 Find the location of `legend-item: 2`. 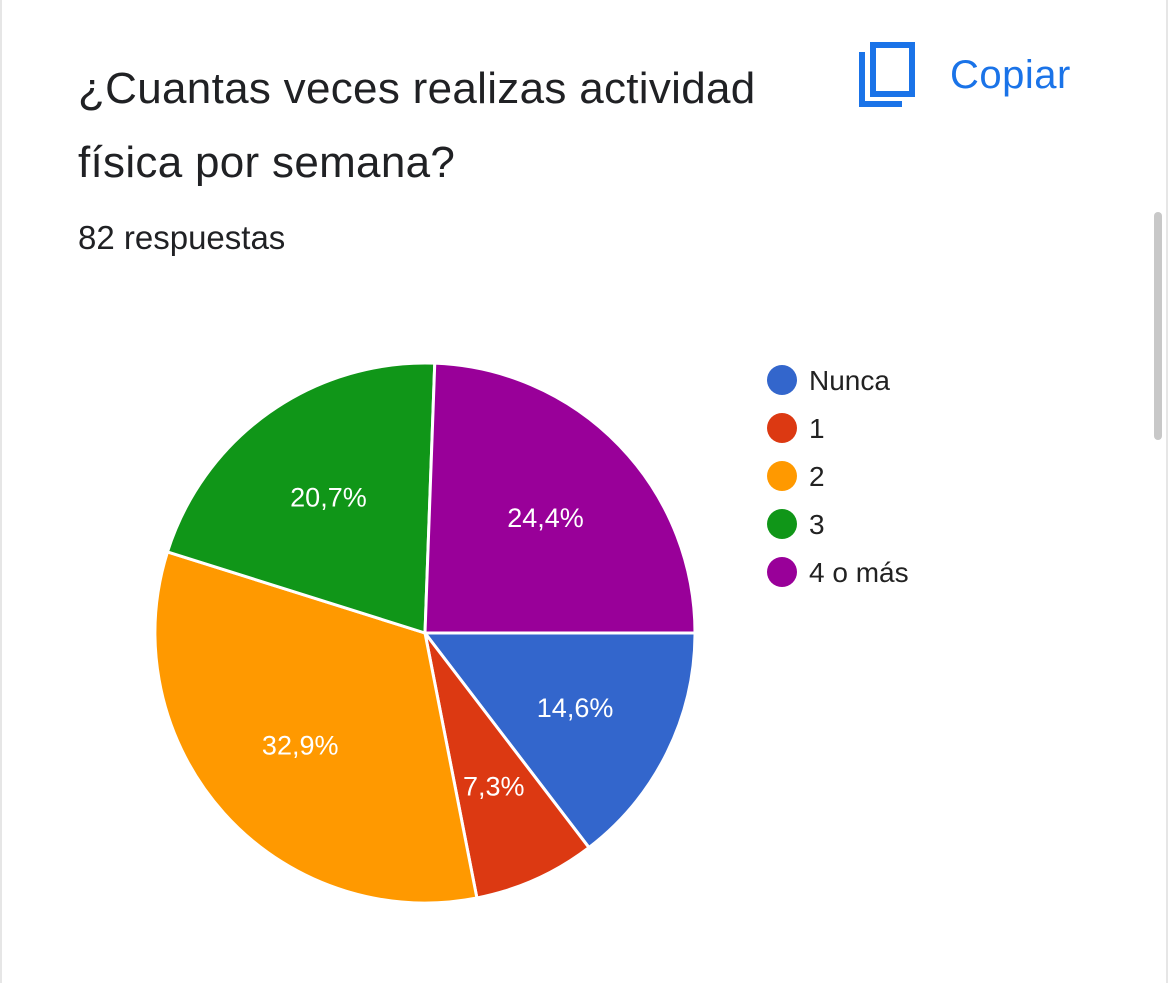

legend-item: 2 is located at coordinates (817, 476).